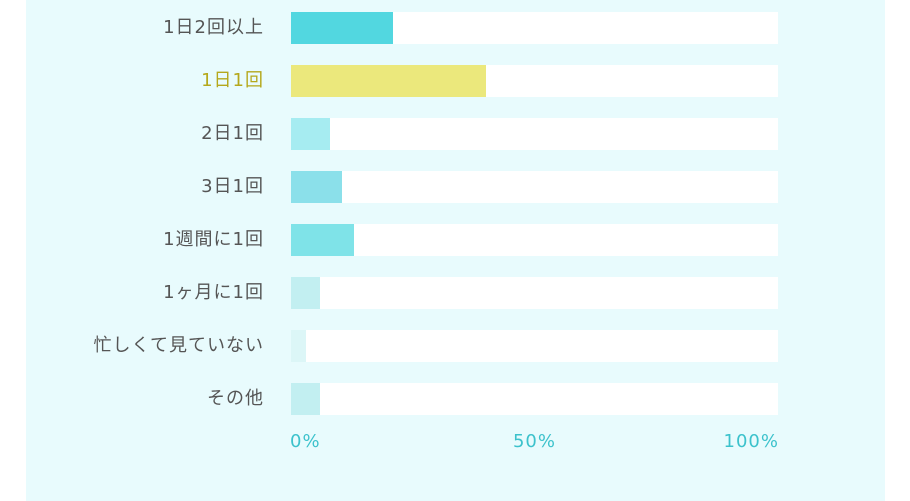 The image size is (910, 501). I want to click on category-label: 2日1回, so click(232, 133).